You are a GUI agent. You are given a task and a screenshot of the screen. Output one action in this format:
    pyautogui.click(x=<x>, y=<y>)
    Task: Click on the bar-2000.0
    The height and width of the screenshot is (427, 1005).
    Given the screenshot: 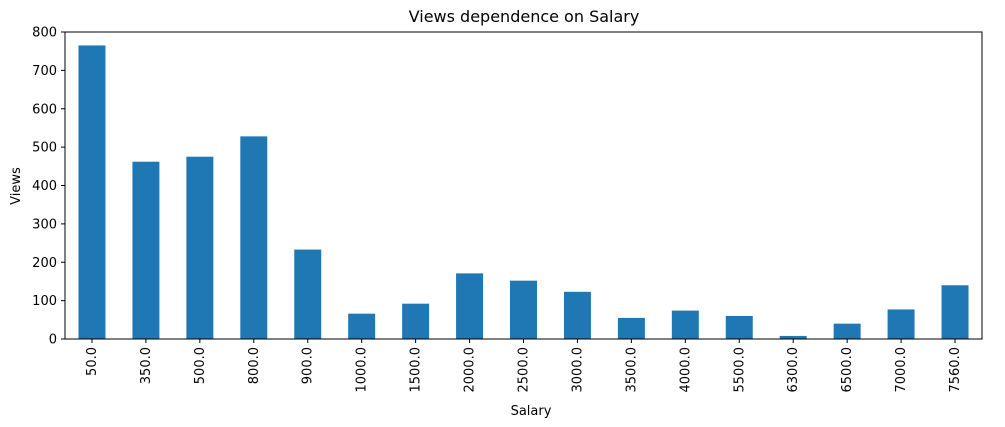 What is the action you would take?
    pyautogui.click(x=470, y=306)
    